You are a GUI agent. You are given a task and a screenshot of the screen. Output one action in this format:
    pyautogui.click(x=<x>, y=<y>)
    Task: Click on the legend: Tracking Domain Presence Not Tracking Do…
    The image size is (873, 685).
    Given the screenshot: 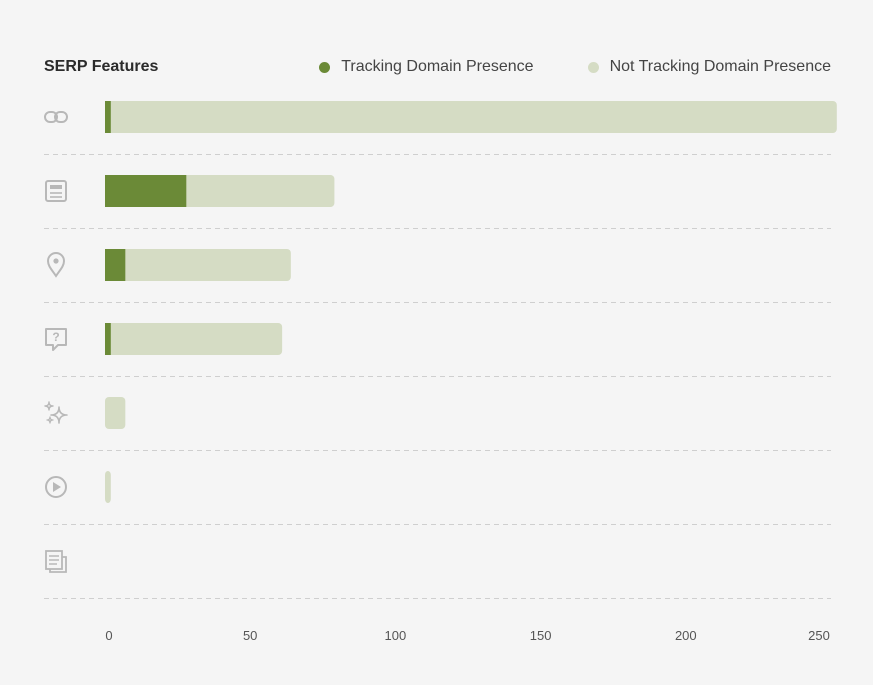 What is the action you would take?
    pyautogui.click(x=548, y=67)
    